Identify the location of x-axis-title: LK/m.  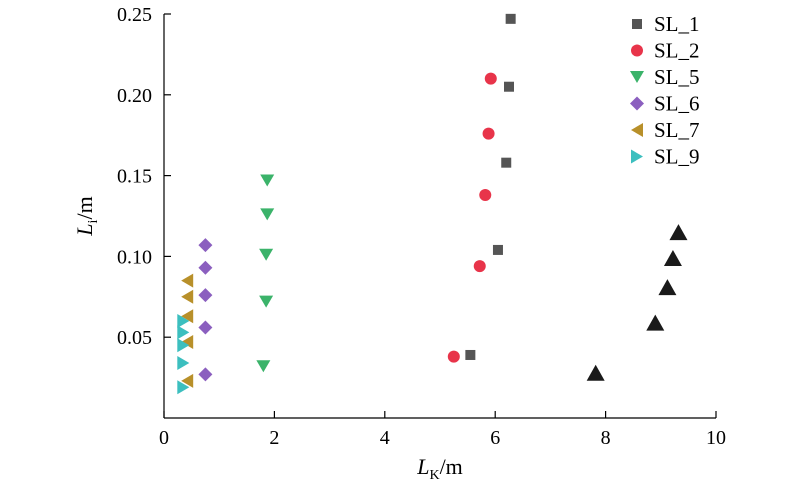
(439, 468).